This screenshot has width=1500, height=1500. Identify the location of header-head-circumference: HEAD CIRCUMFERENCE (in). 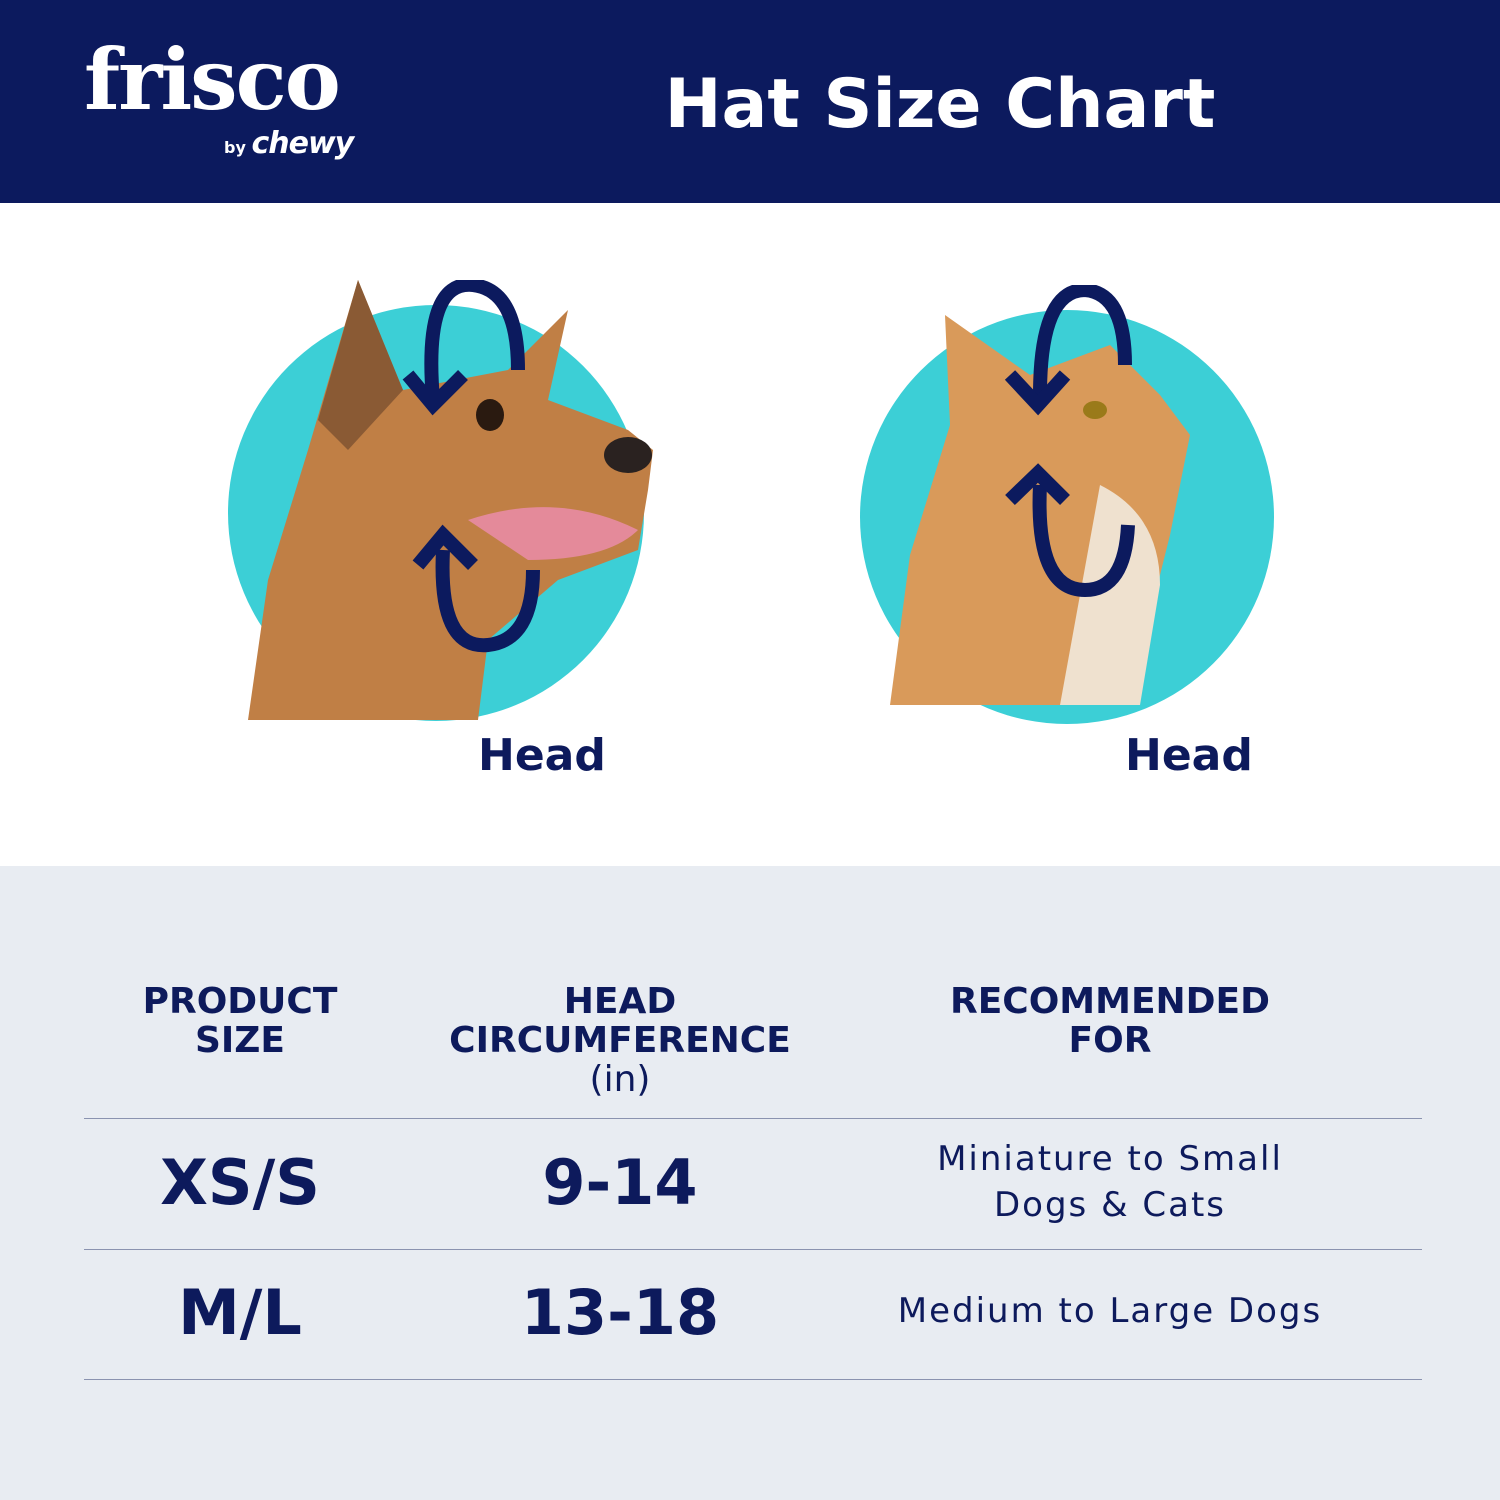
(620, 1040).